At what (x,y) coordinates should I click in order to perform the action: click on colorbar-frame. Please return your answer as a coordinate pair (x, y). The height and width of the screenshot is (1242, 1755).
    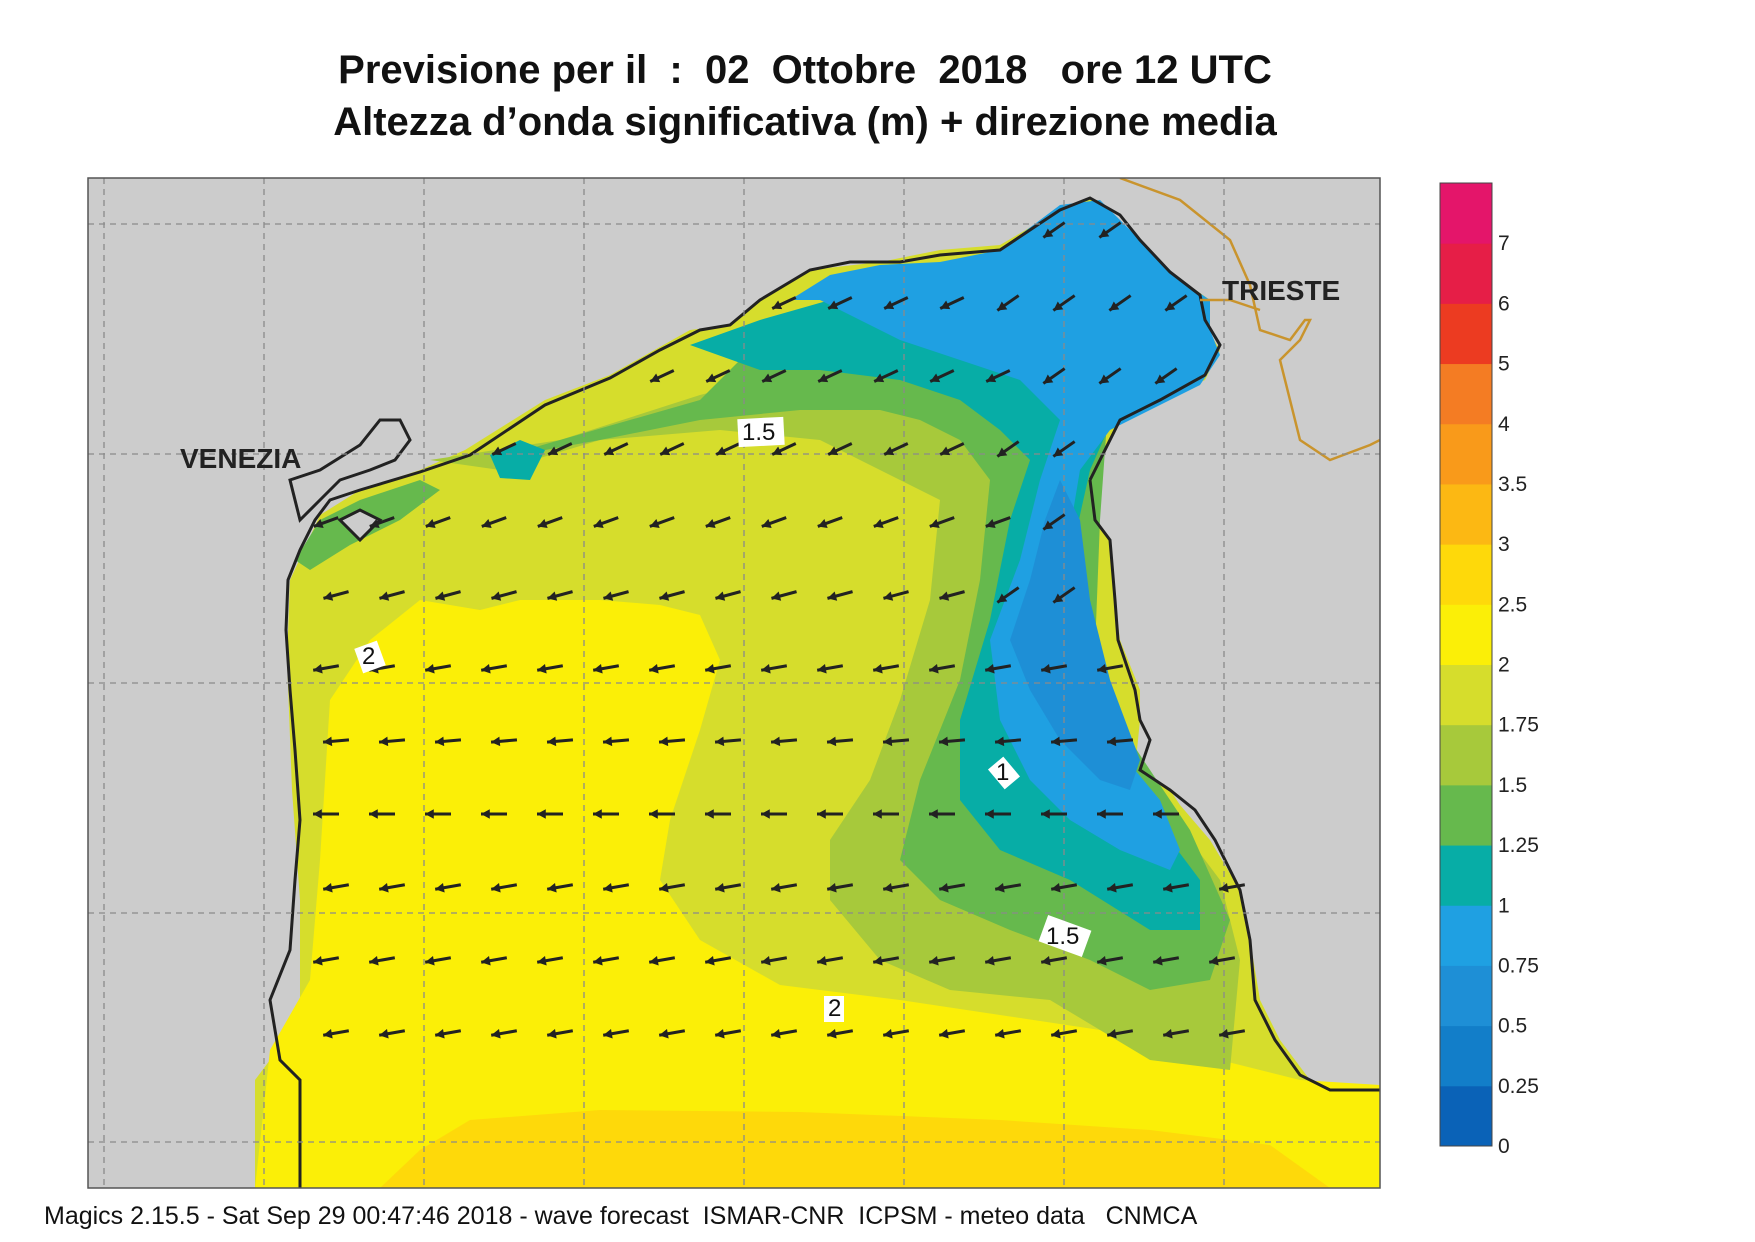
    Looking at the image, I should click on (1466, 664).